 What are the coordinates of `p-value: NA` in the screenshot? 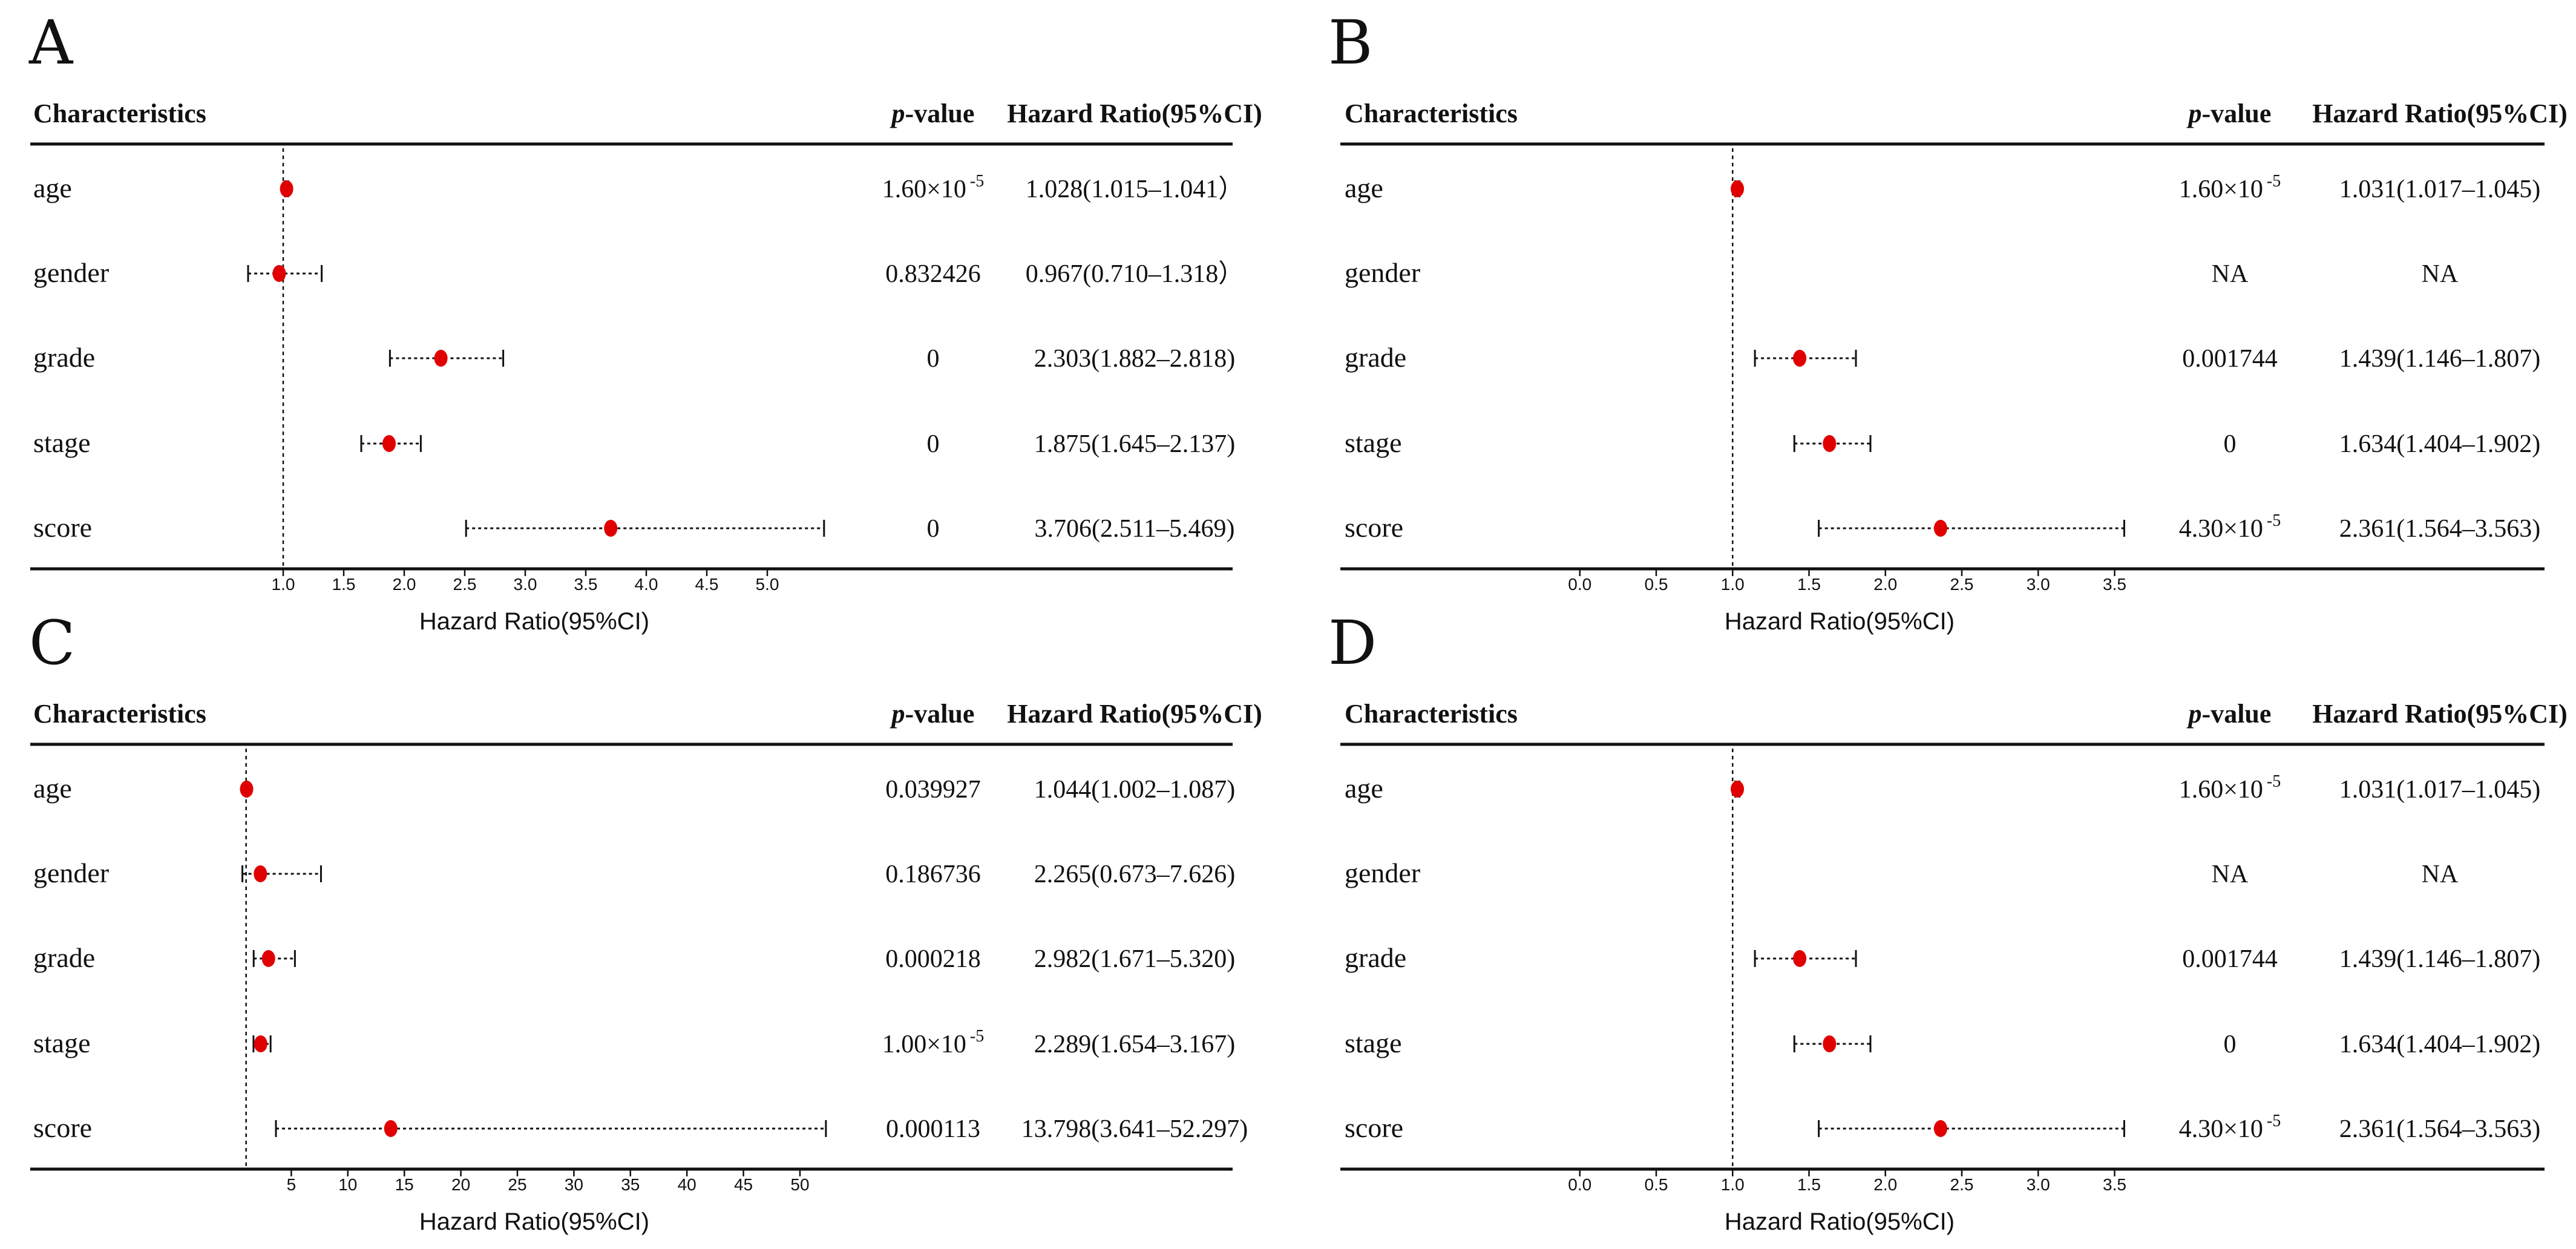 It's located at (2230, 874).